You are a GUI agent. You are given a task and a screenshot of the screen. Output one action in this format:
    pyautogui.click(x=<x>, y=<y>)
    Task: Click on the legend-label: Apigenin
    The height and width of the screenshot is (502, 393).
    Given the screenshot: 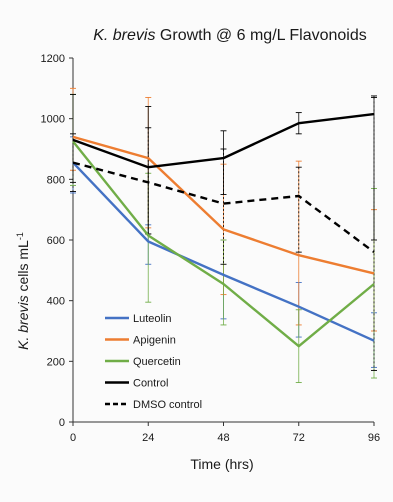 What is the action you would take?
    pyautogui.click(x=154, y=341)
    